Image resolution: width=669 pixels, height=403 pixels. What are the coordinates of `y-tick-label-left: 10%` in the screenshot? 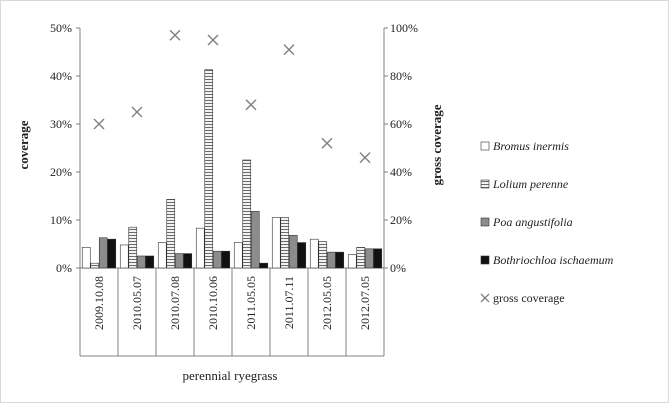 It's located at (61, 220).